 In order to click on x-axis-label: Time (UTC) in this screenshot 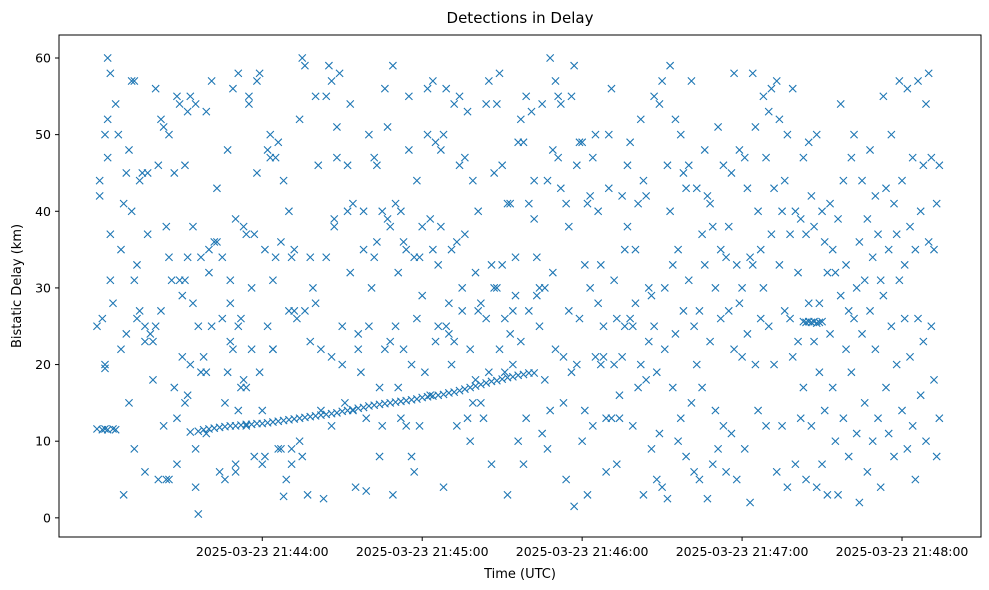, I will do `click(519, 574)`.